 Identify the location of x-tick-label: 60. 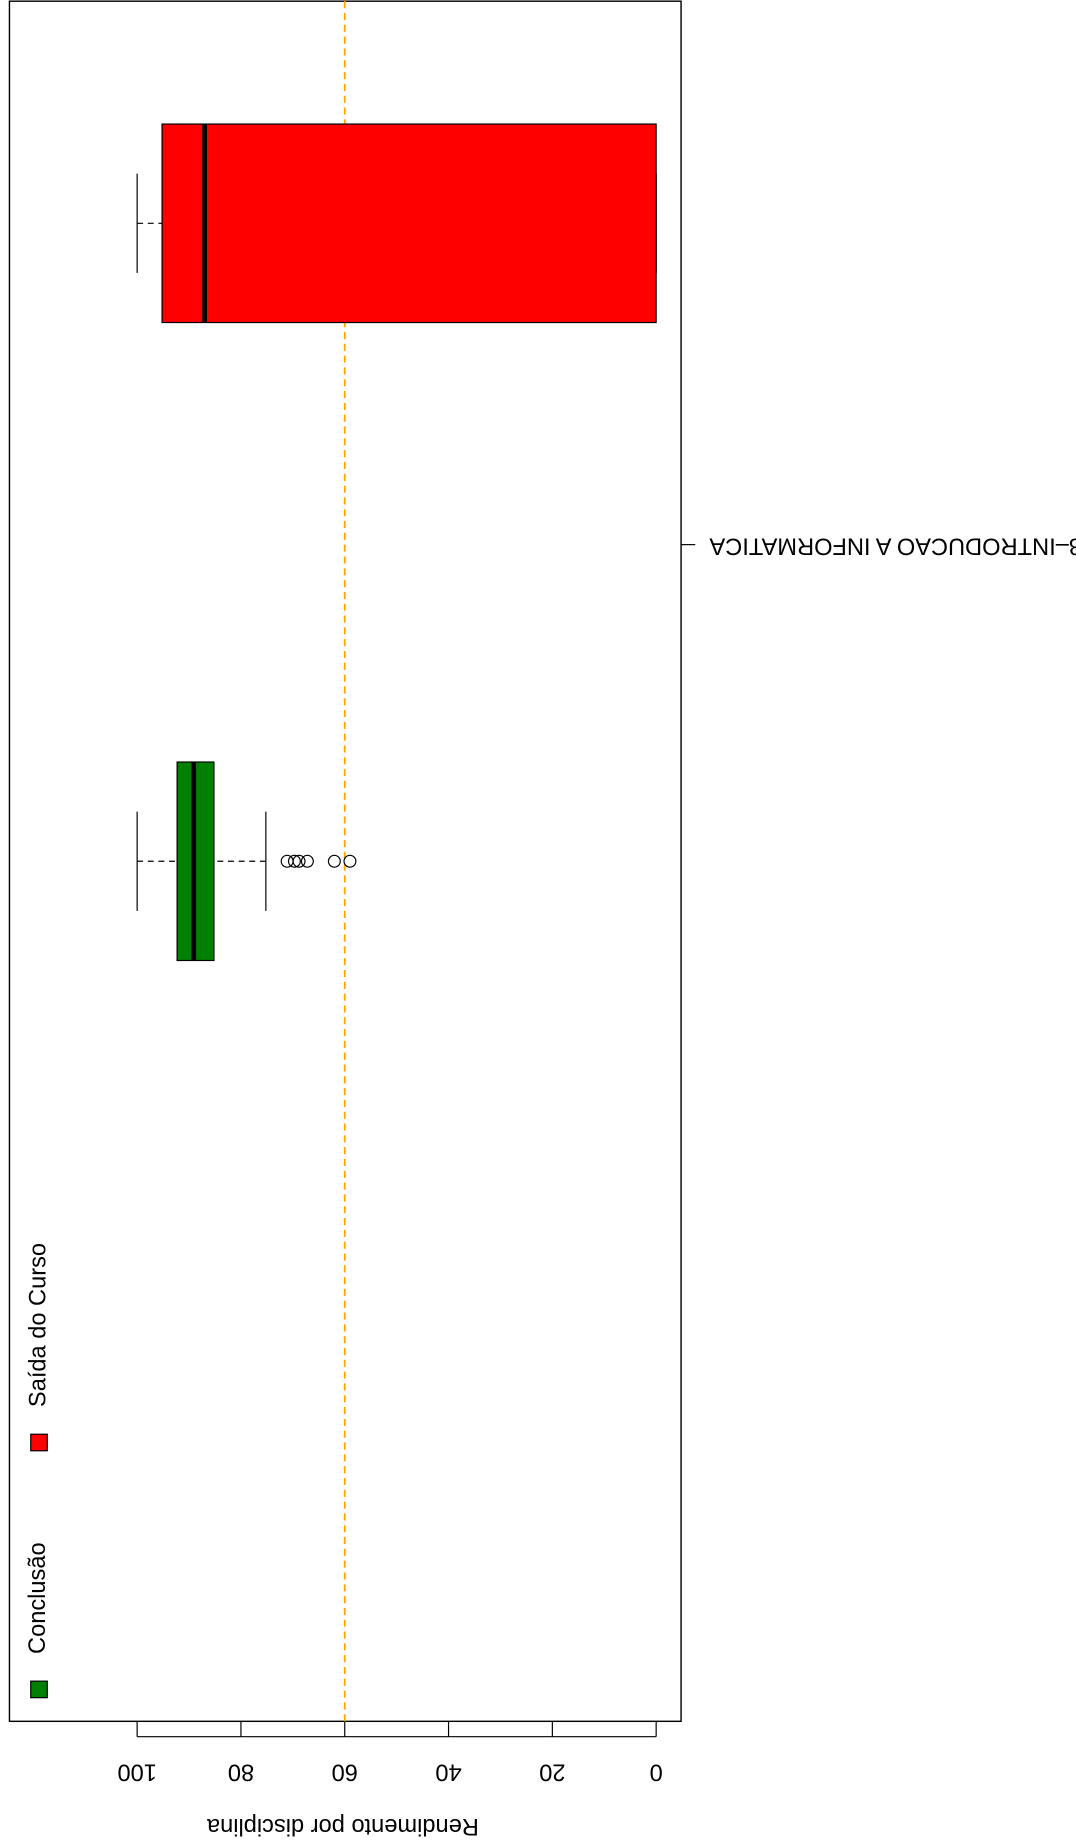
(345, 1772).